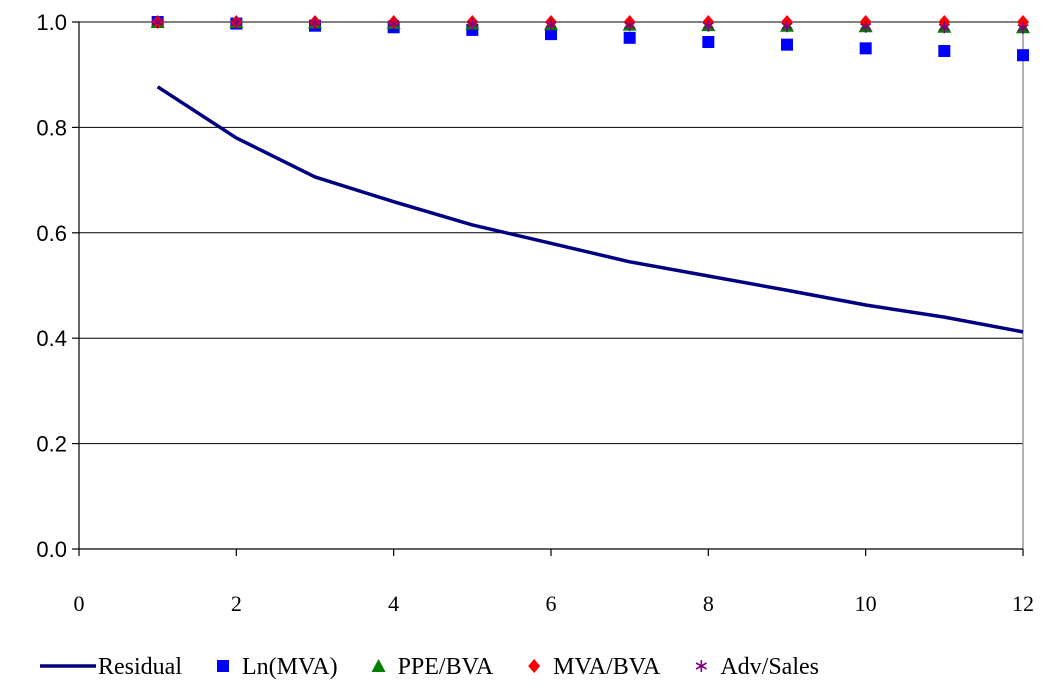 The image size is (1044, 696). What do you see at coordinates (51, 22) in the screenshot?
I see `y-tick-label: 1.0` at bounding box center [51, 22].